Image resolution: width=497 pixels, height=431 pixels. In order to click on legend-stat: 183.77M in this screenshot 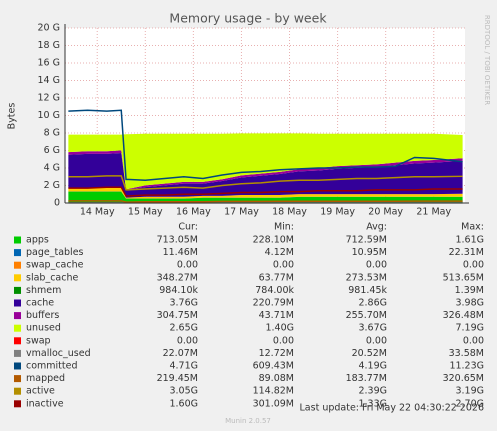, I will do `click(366, 378)`.